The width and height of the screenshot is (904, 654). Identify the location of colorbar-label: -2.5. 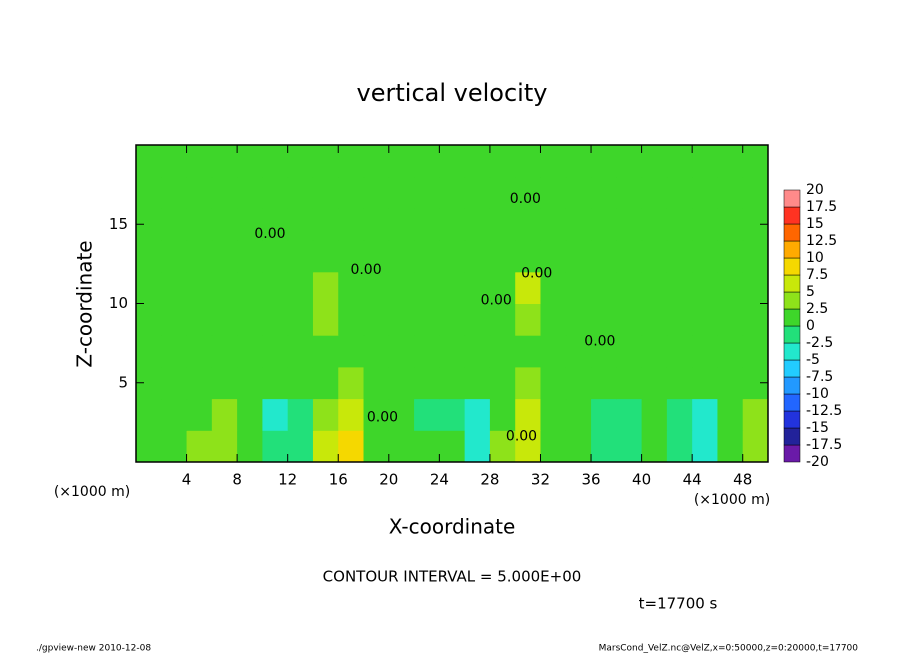
(819, 343).